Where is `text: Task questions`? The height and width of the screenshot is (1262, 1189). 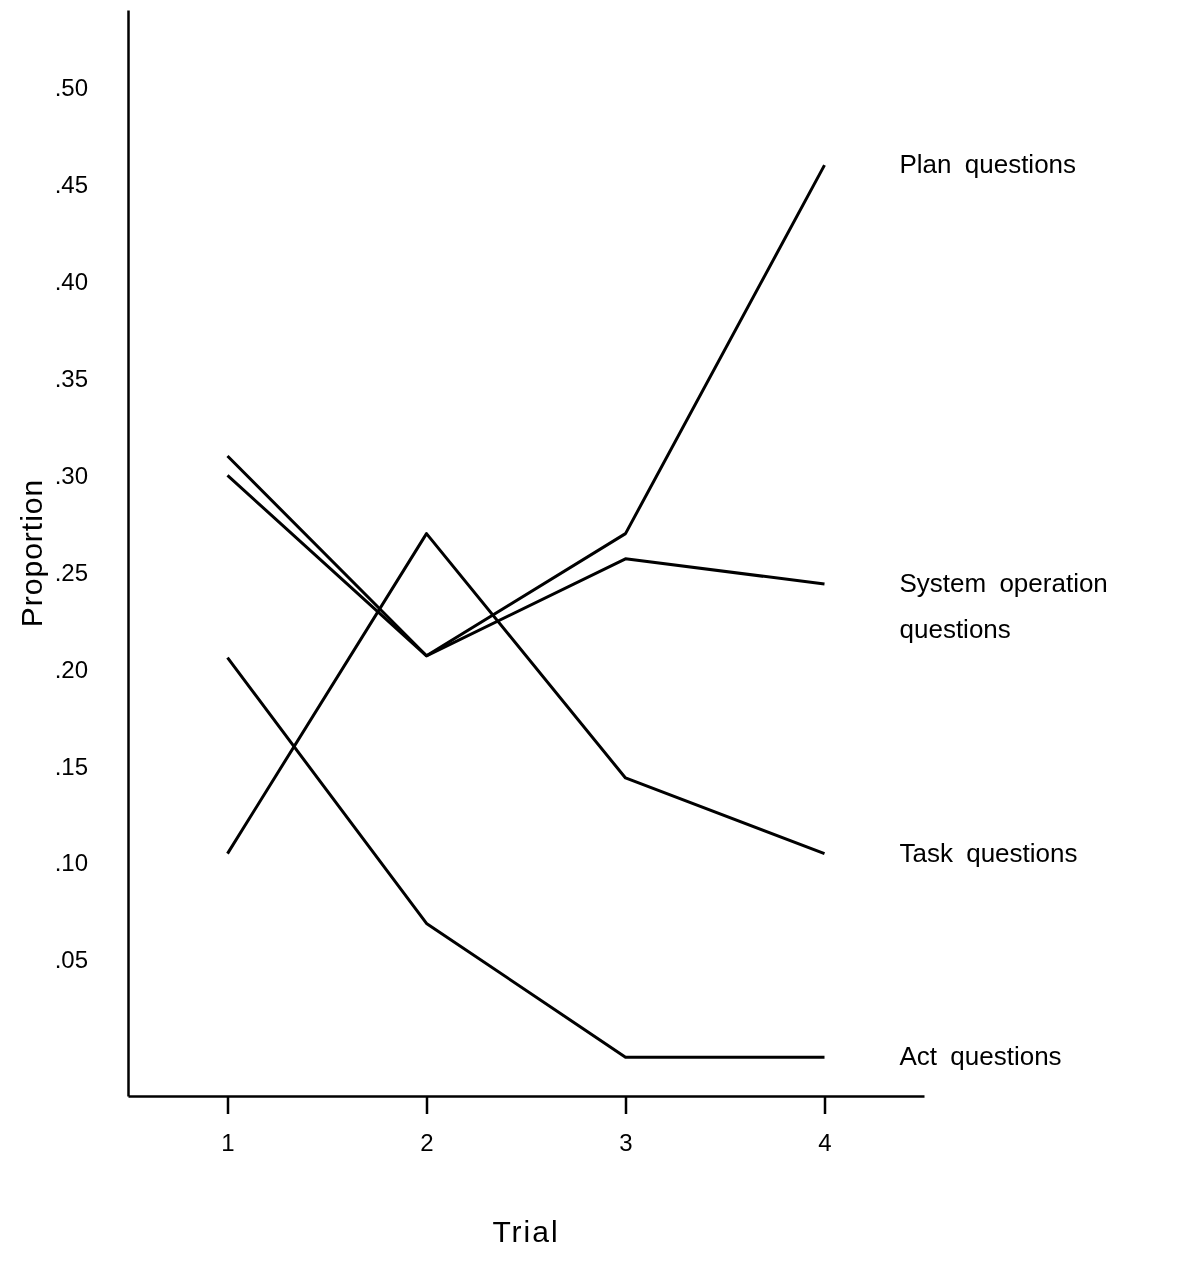 text: Task questions is located at coordinates (988, 852).